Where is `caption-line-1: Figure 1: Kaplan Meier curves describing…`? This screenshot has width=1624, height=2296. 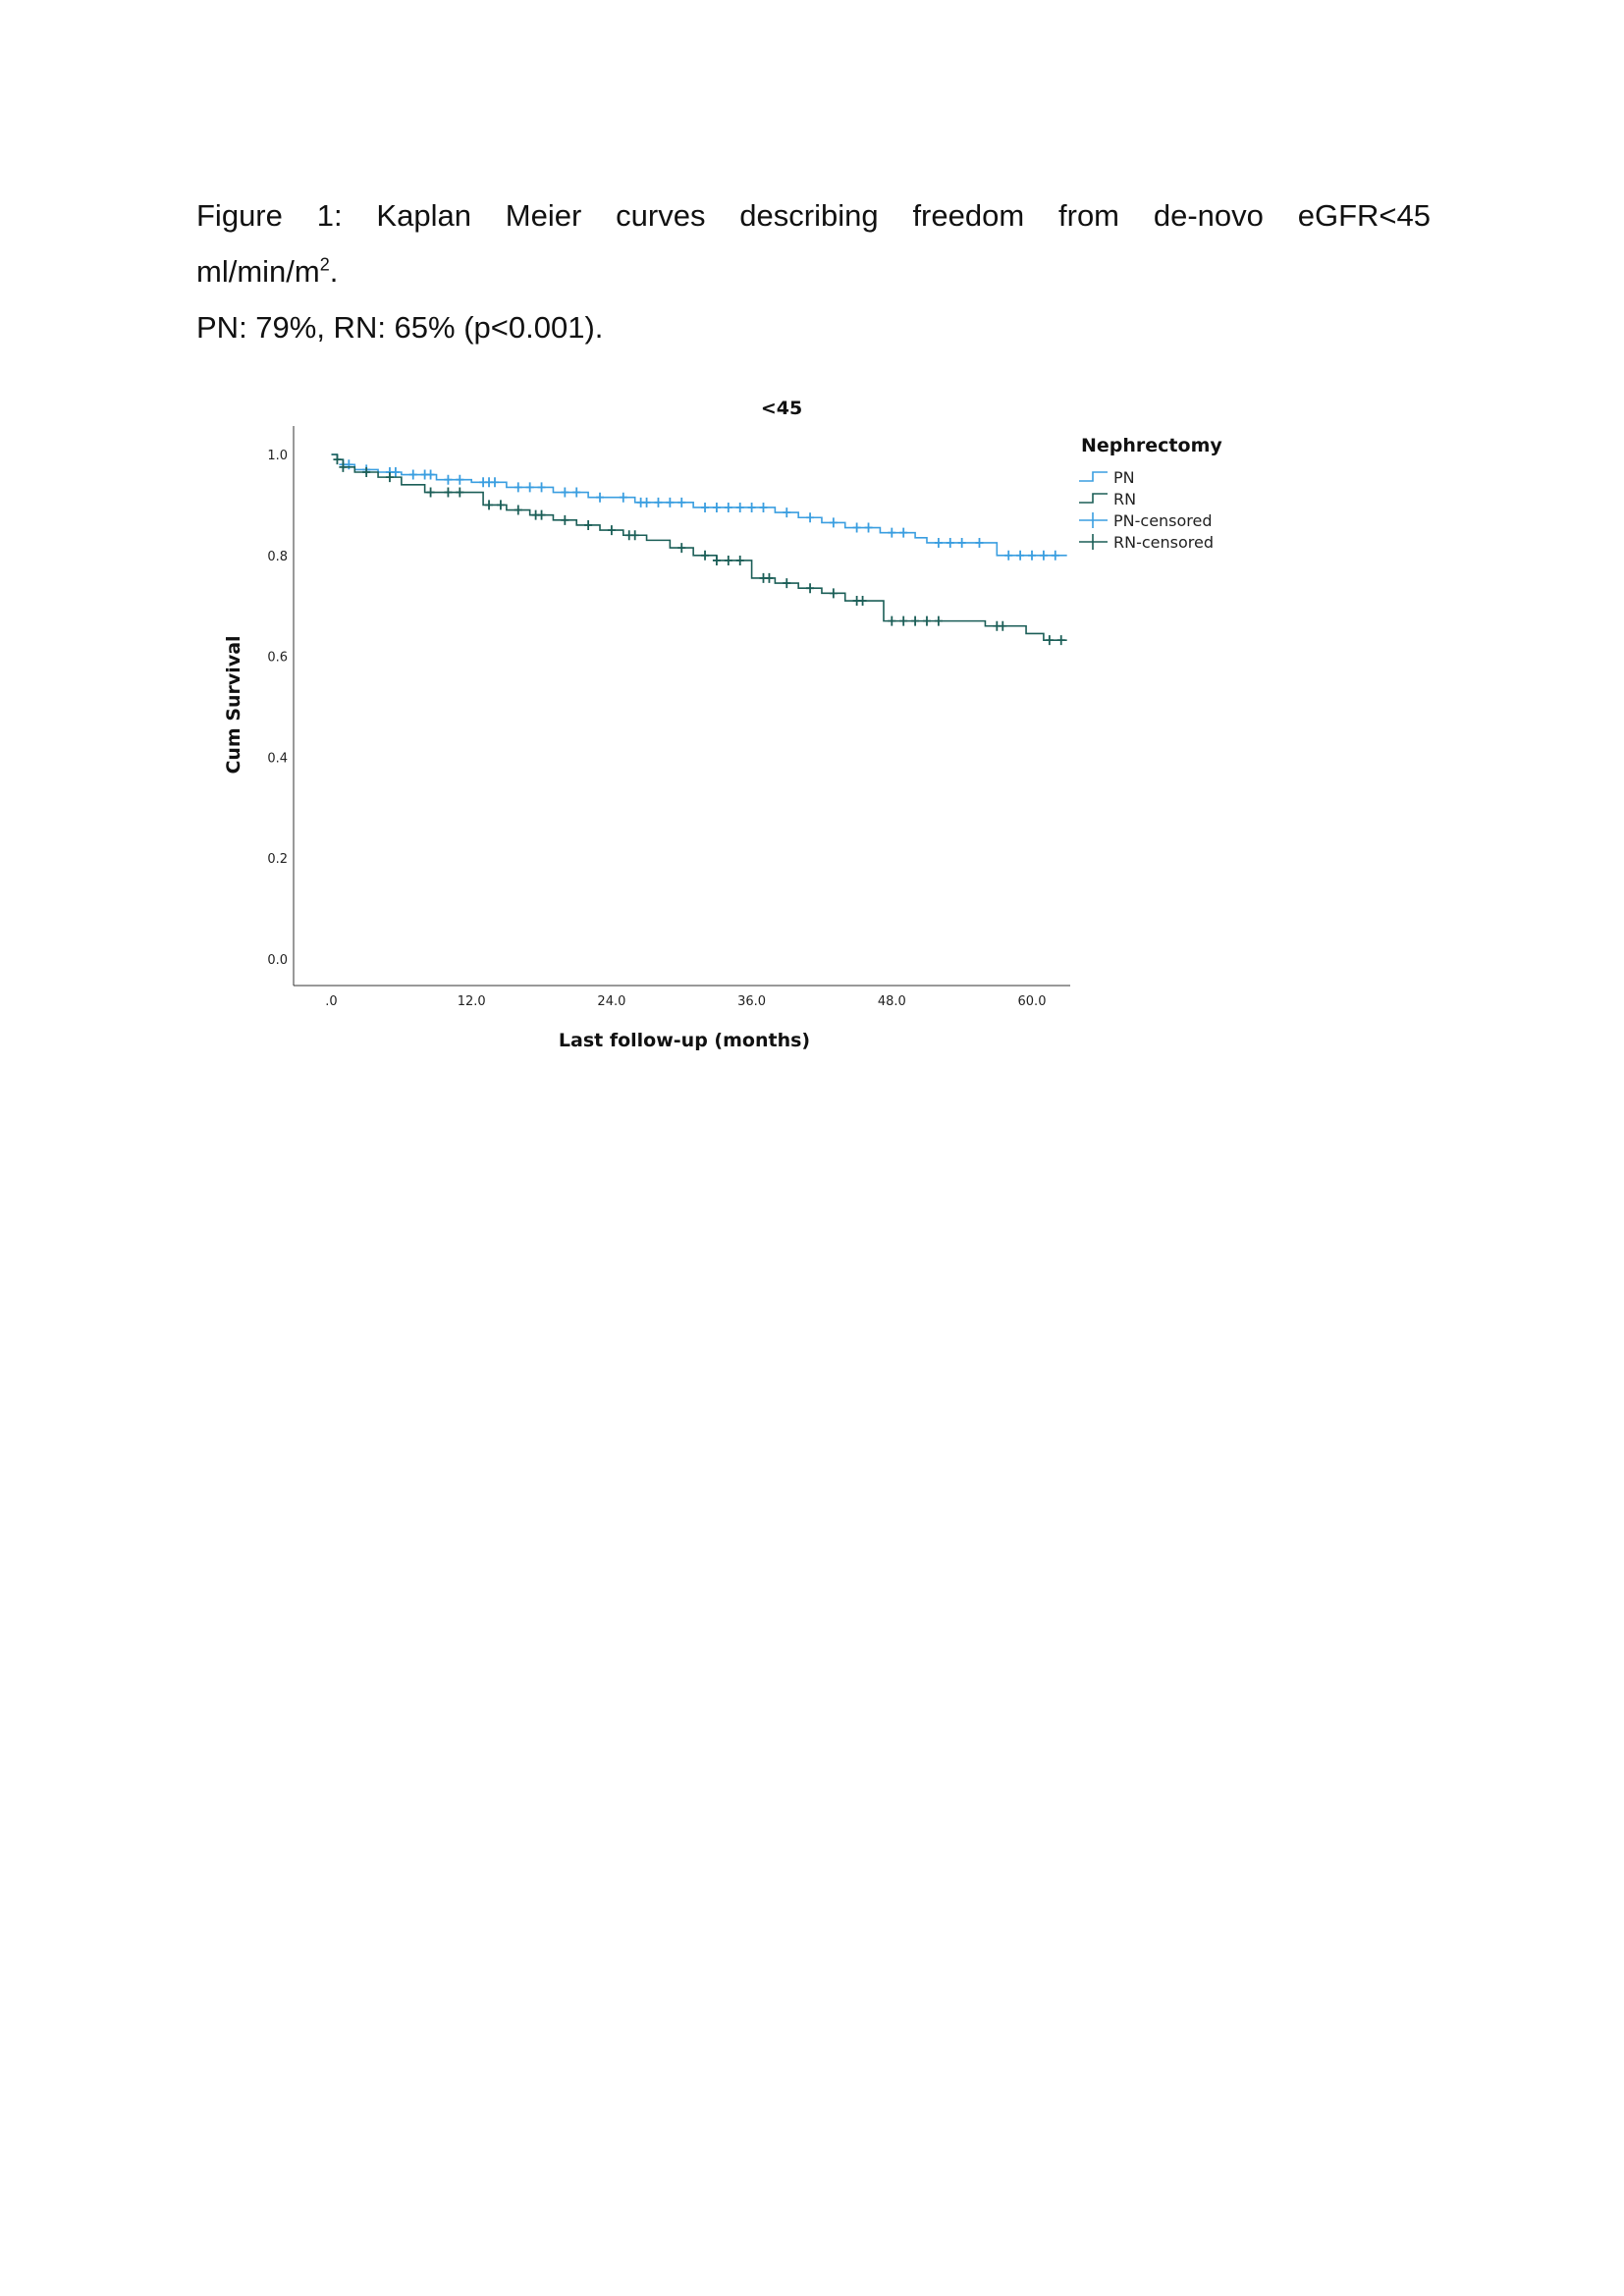
caption-line-1: Figure 1: Kaplan Meier curves describing… is located at coordinates (813, 216).